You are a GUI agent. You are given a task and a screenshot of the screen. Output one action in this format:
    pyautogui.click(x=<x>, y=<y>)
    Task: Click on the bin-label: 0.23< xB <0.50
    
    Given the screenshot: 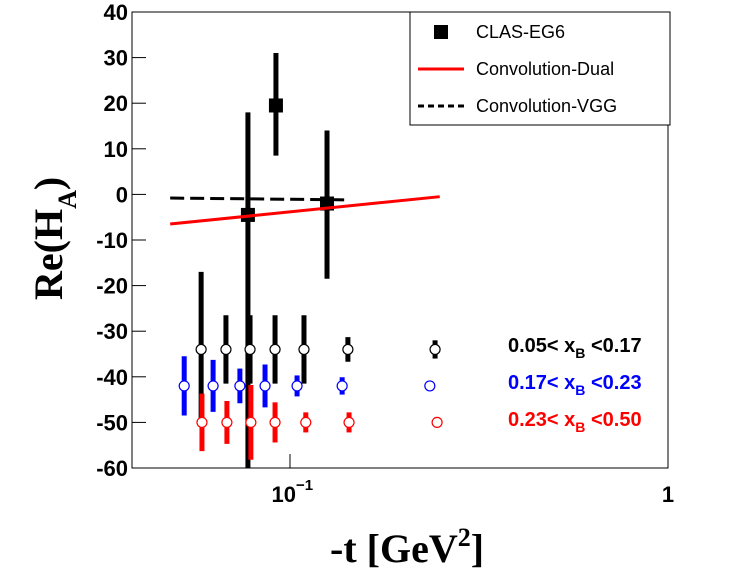 What is the action you would take?
    pyautogui.click(x=575, y=422)
    